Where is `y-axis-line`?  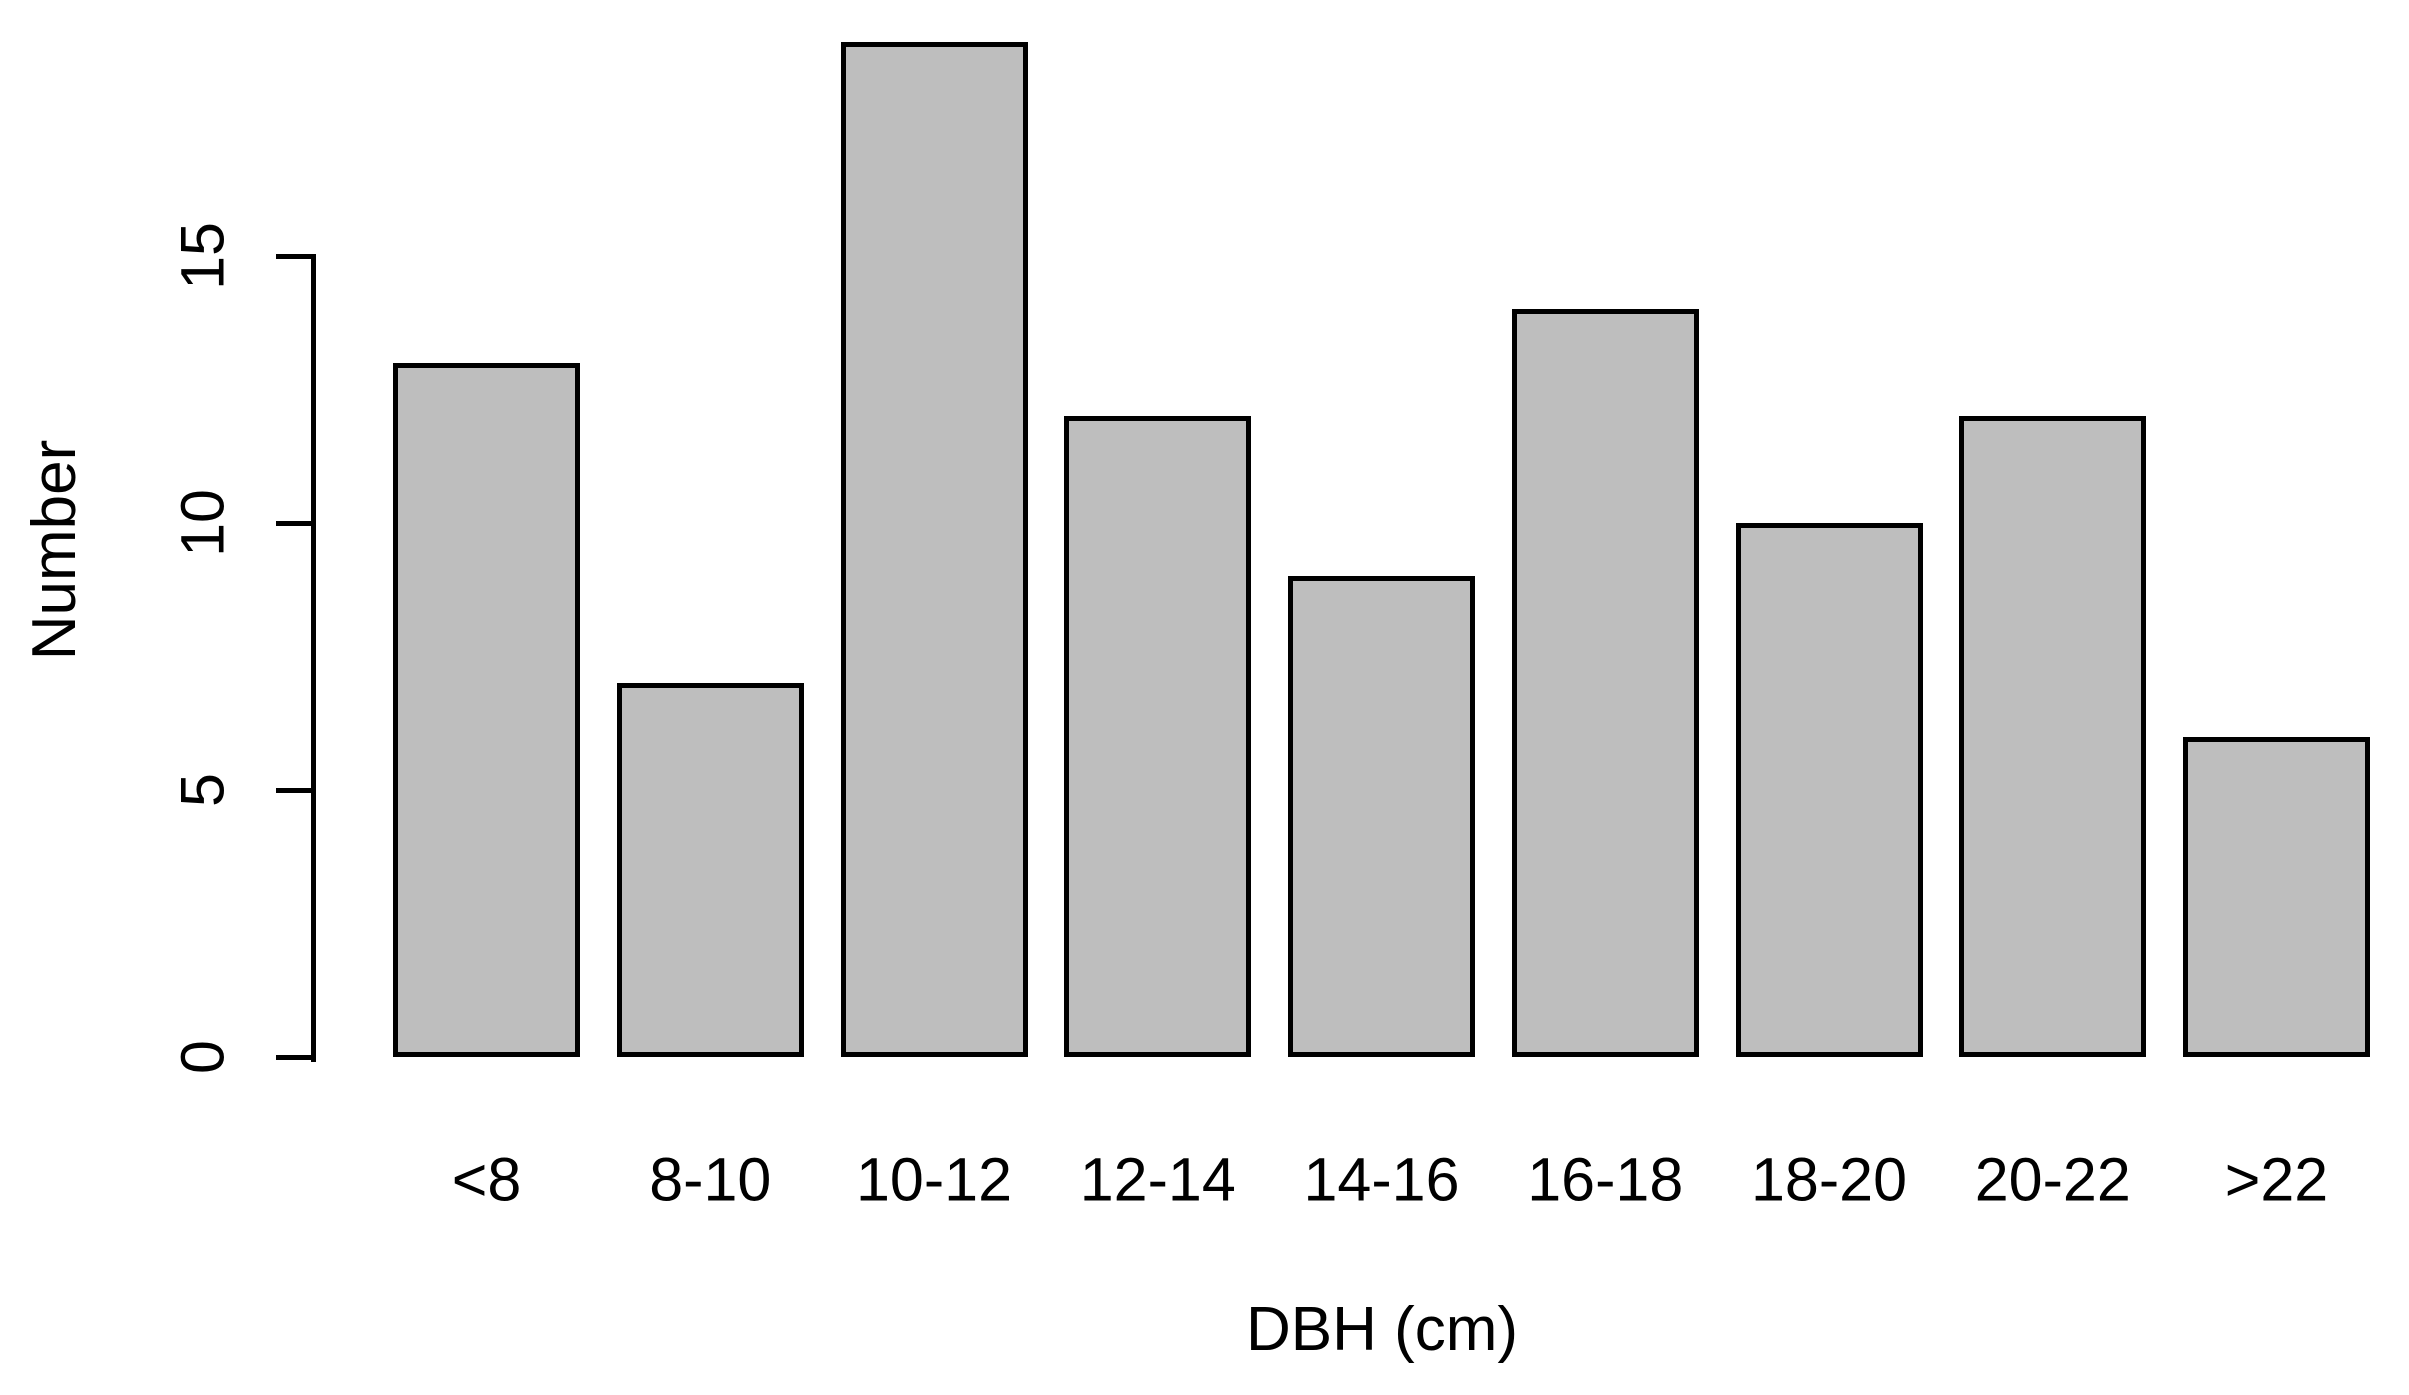 y-axis-line is located at coordinates (313, 658).